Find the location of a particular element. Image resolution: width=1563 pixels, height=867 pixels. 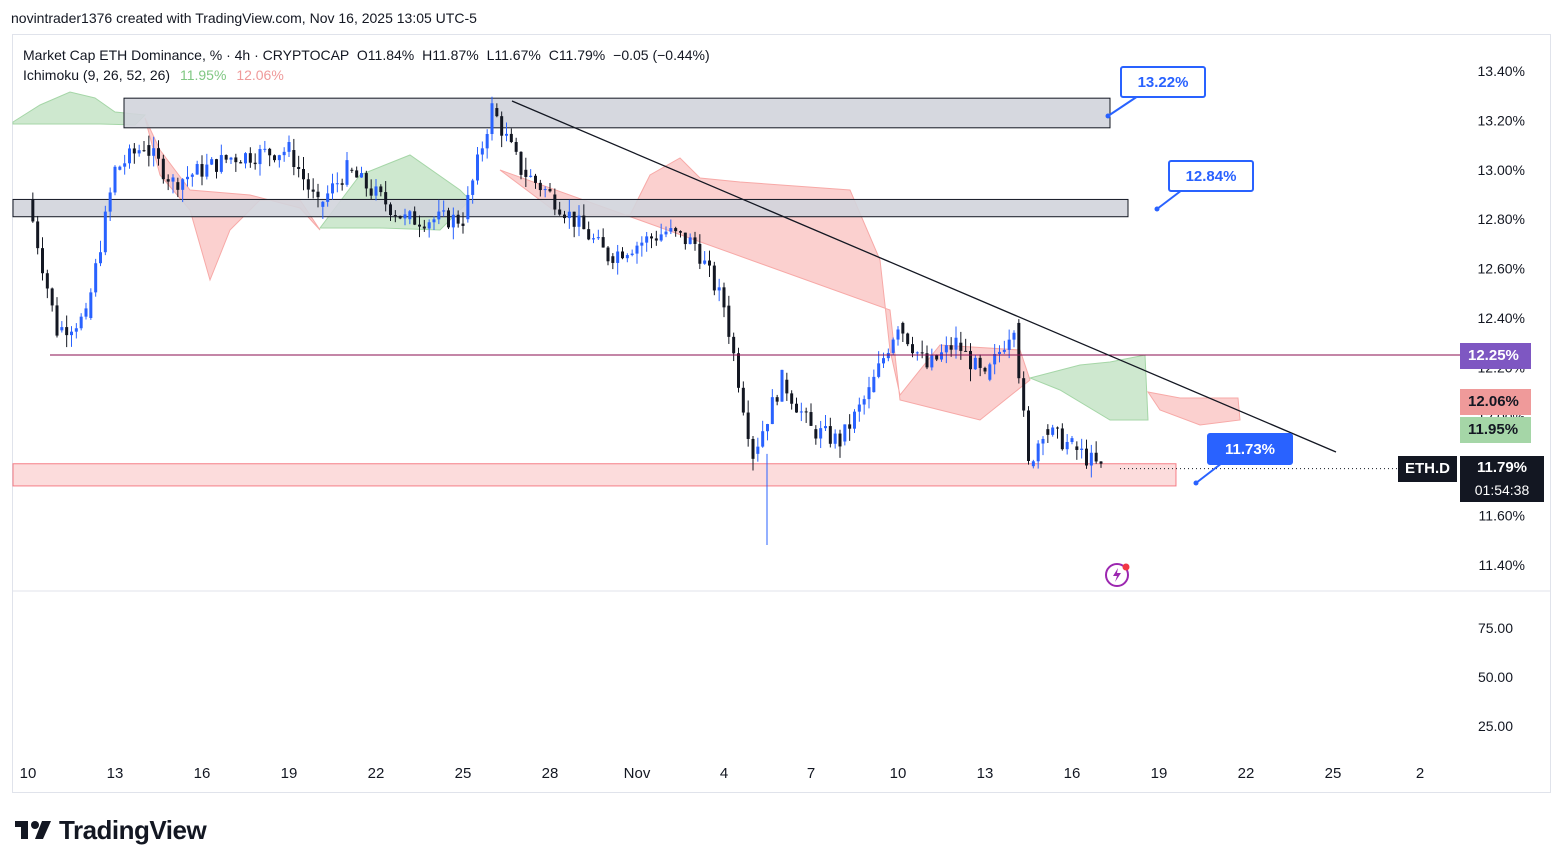

price-callout-12-84: 12.84% is located at coordinates (1211, 176).